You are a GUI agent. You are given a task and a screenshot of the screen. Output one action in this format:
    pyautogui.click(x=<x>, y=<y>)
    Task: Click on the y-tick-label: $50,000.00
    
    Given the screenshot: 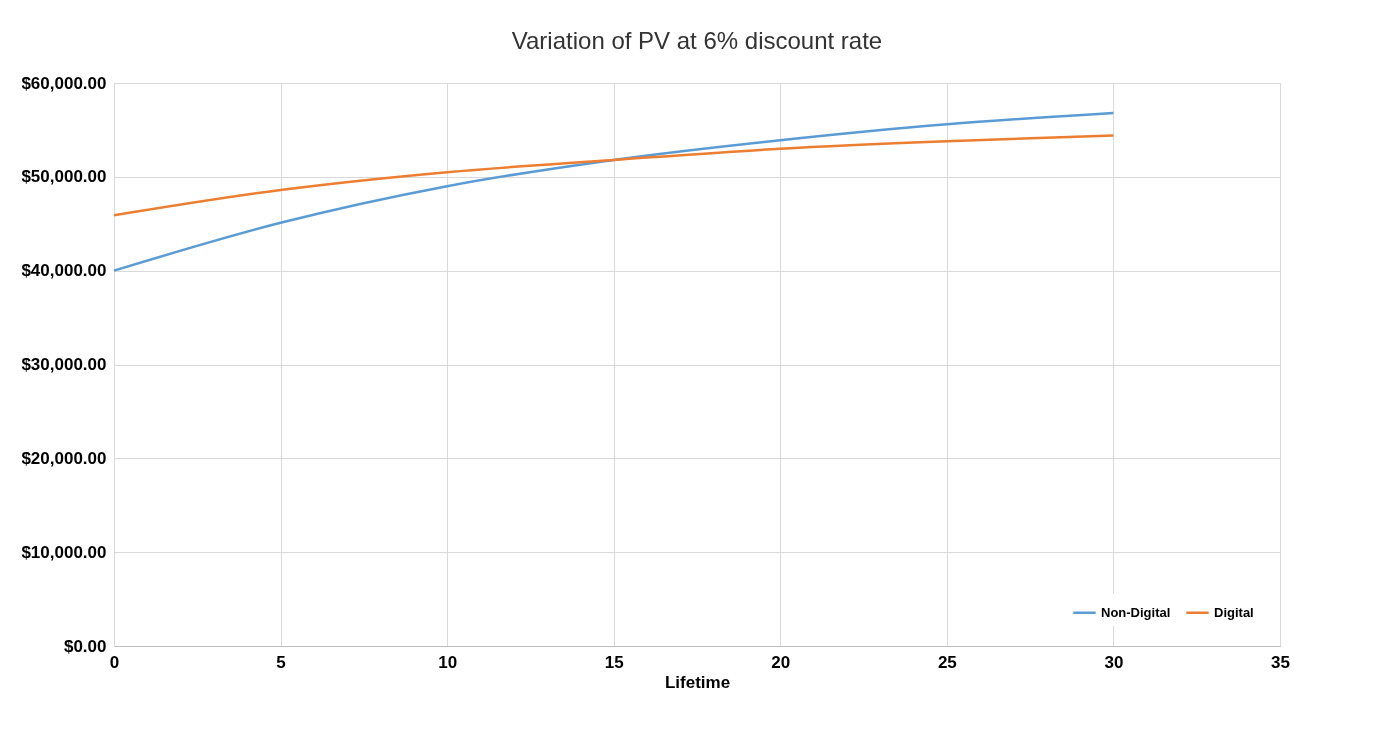 What is the action you would take?
    pyautogui.click(x=64, y=177)
    